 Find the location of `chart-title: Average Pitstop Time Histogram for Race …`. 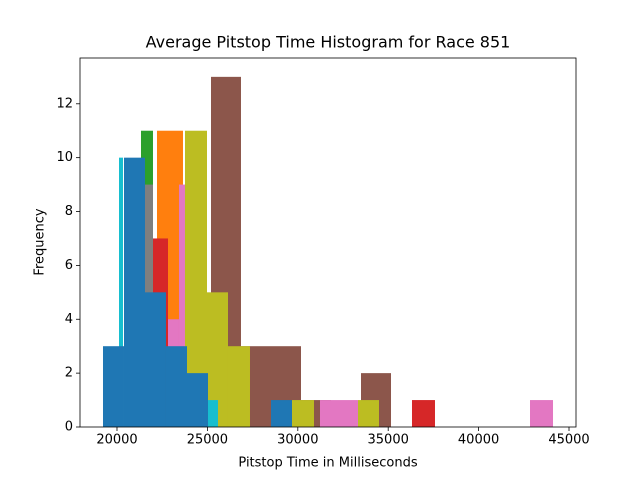

chart-title: Average Pitstop Time Histogram for Race … is located at coordinates (328, 42).